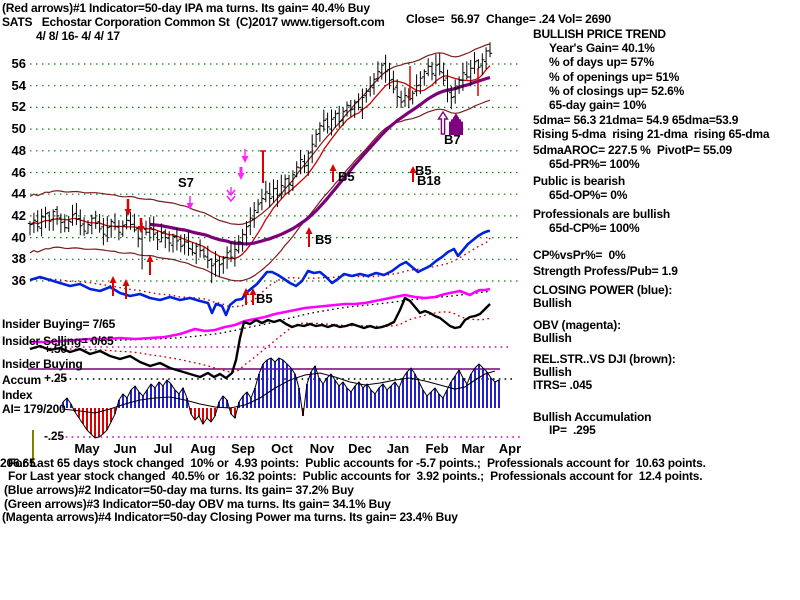  What do you see at coordinates (577, 325) in the screenshot?
I see `panel-obv-title: OBV (magenta):` at bounding box center [577, 325].